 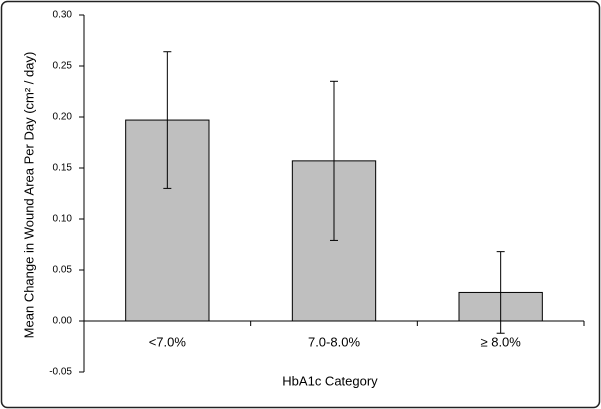 What do you see at coordinates (63, 117) in the screenshot?
I see `y-tick-label: 0.20` at bounding box center [63, 117].